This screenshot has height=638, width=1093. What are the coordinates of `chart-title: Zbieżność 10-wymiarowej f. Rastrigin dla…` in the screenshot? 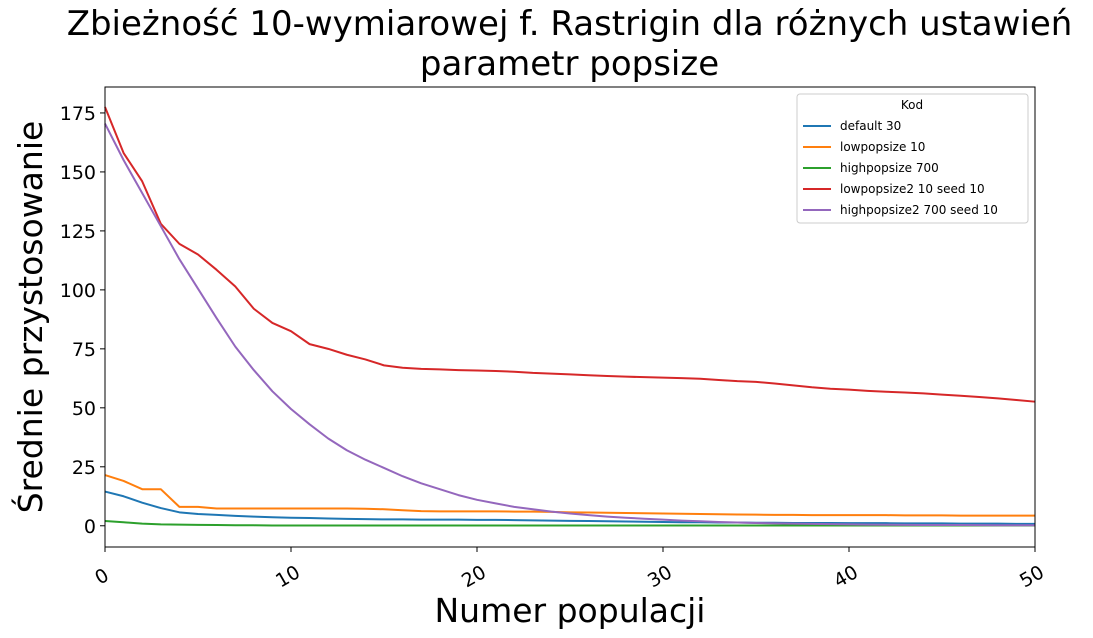 It's located at (546, 44).